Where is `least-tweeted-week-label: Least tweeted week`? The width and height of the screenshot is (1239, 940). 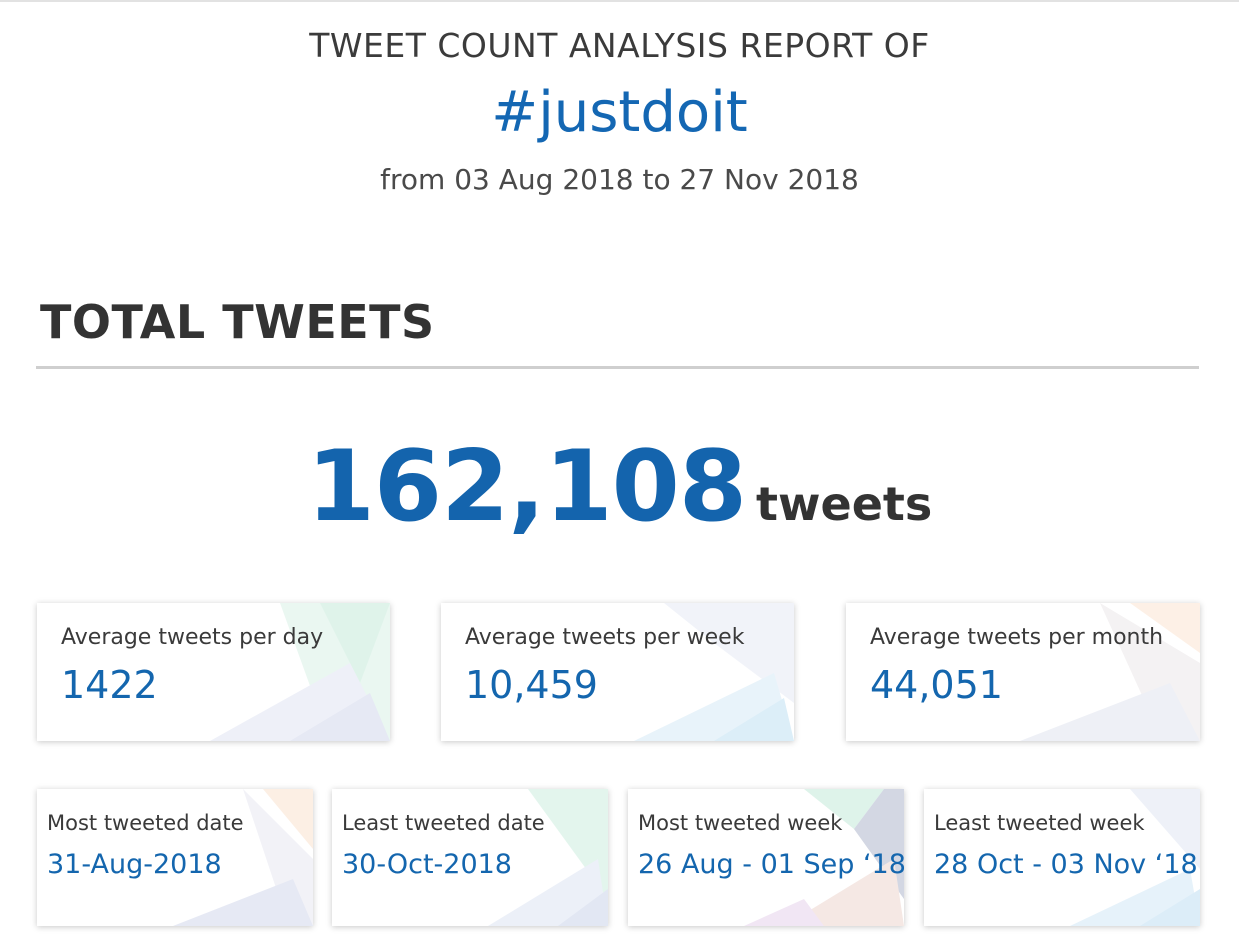 least-tweeted-week-label: Least tweeted week is located at coordinates (1039, 823).